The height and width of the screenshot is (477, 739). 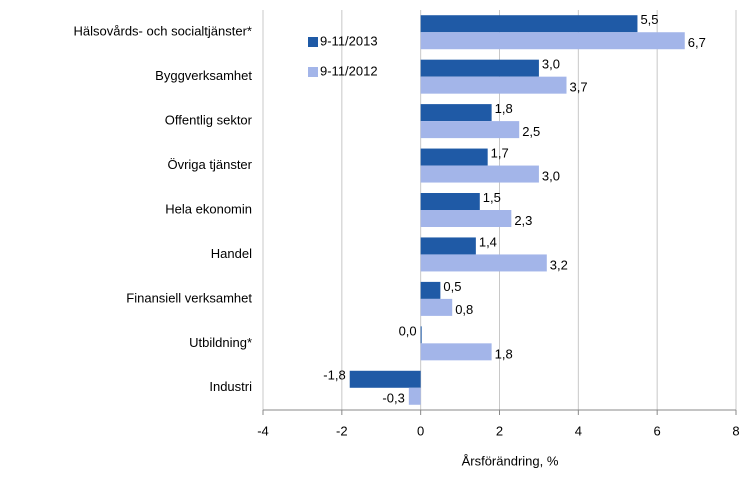 I want to click on category-label: Offentlig sektor, so click(x=209, y=120).